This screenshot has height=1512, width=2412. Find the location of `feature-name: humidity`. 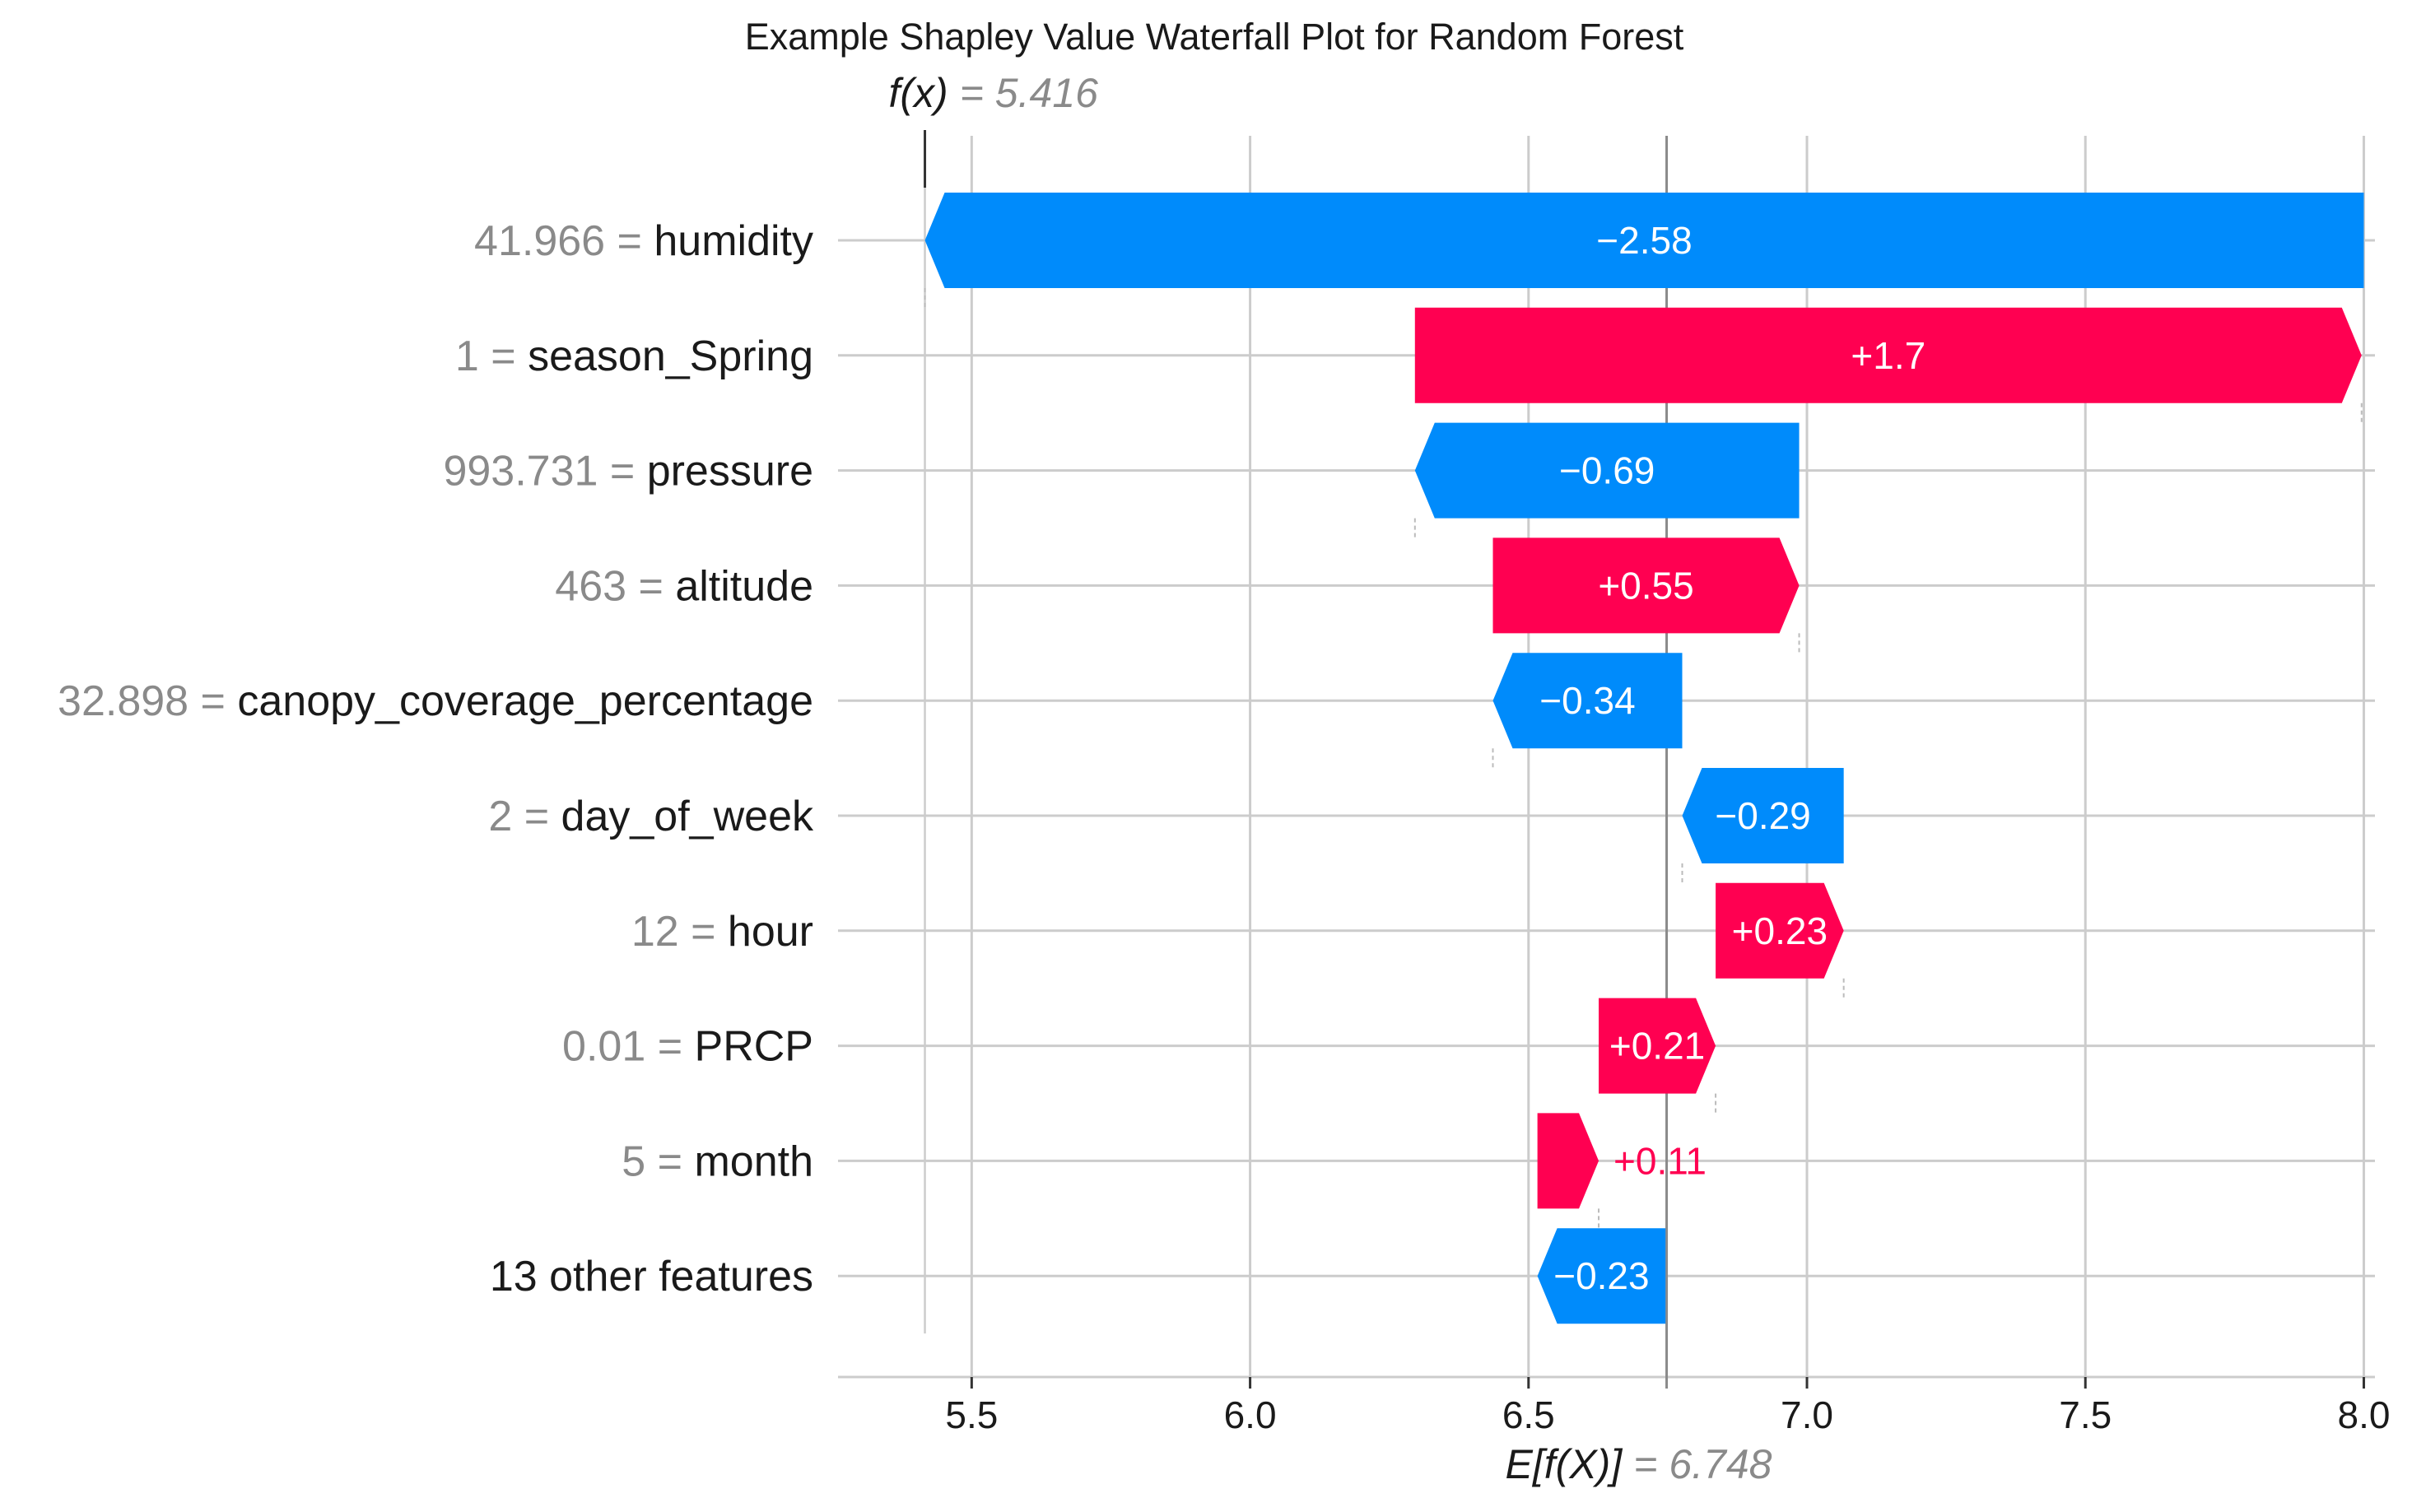

feature-name: humidity is located at coordinates (733, 241).